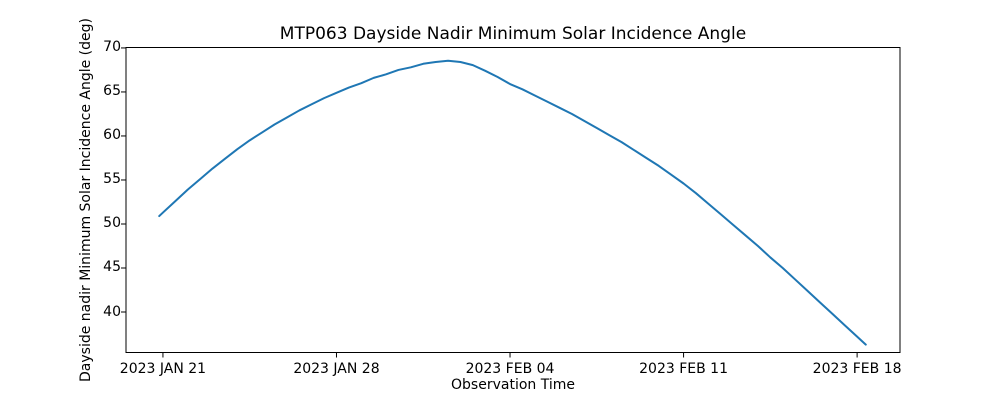  What do you see at coordinates (336, 369) in the screenshot?
I see `x-tick-label: 2023 JAN 28` at bounding box center [336, 369].